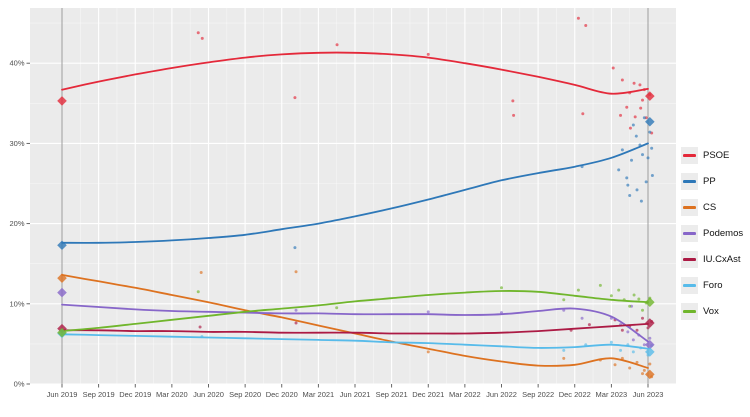  I want to click on y-tick-label: 40%, so click(16, 63).